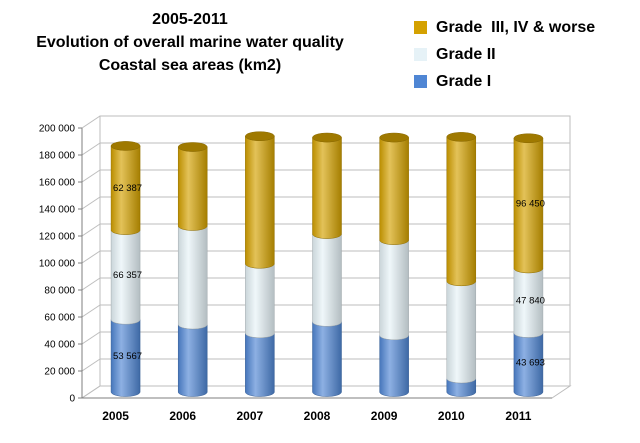 This screenshot has width=640, height=443. What do you see at coordinates (59, 345) in the screenshot?
I see `ytick-label-40 000: 40 000` at bounding box center [59, 345].